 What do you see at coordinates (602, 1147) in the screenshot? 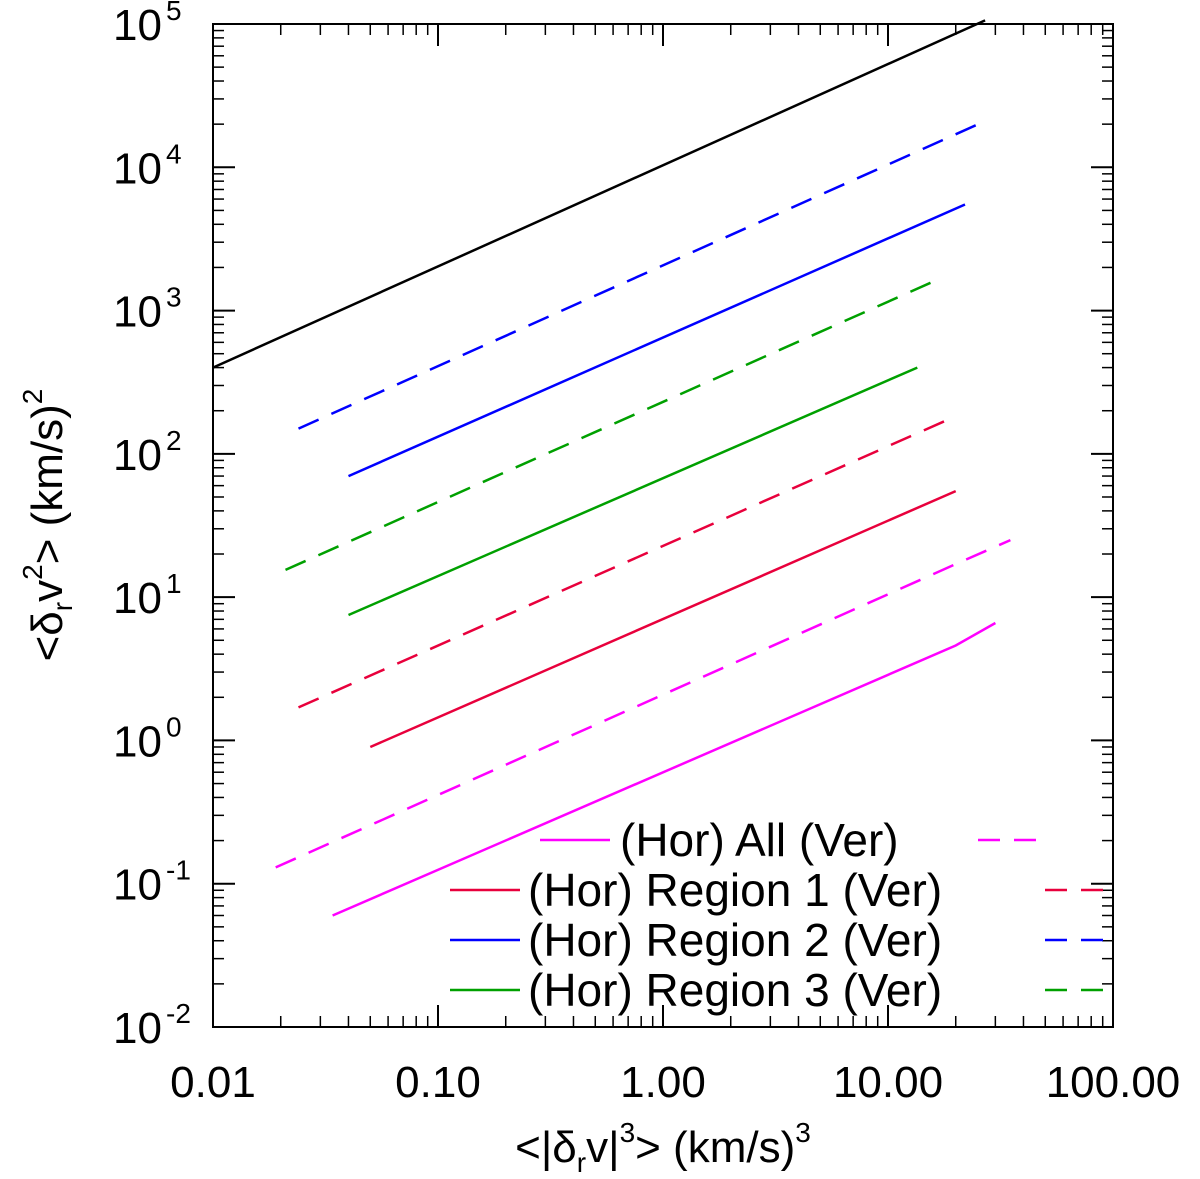
I see `x-axis-title-mid: v|` at bounding box center [602, 1147].